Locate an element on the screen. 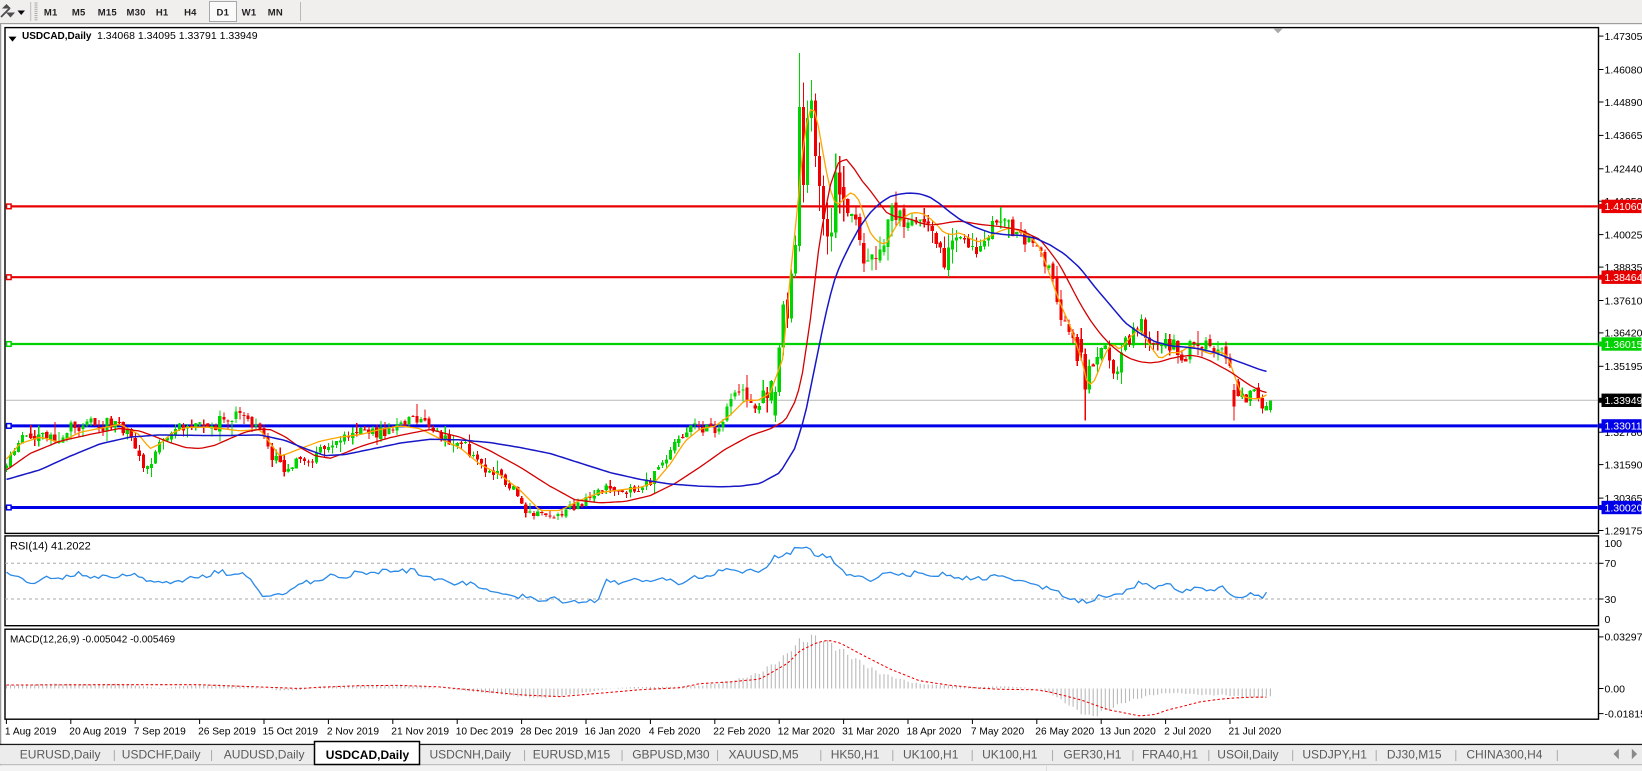 The height and width of the screenshot is (771, 1642). svg-text: 2 Jul 2020 is located at coordinates (1187, 732).